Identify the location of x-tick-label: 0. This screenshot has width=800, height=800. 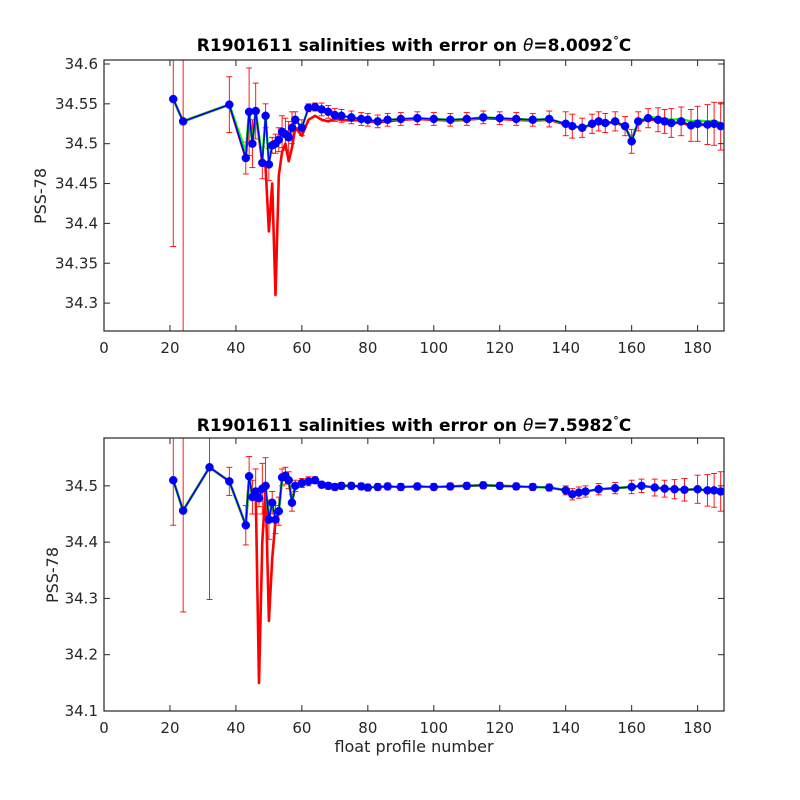
(104, 348).